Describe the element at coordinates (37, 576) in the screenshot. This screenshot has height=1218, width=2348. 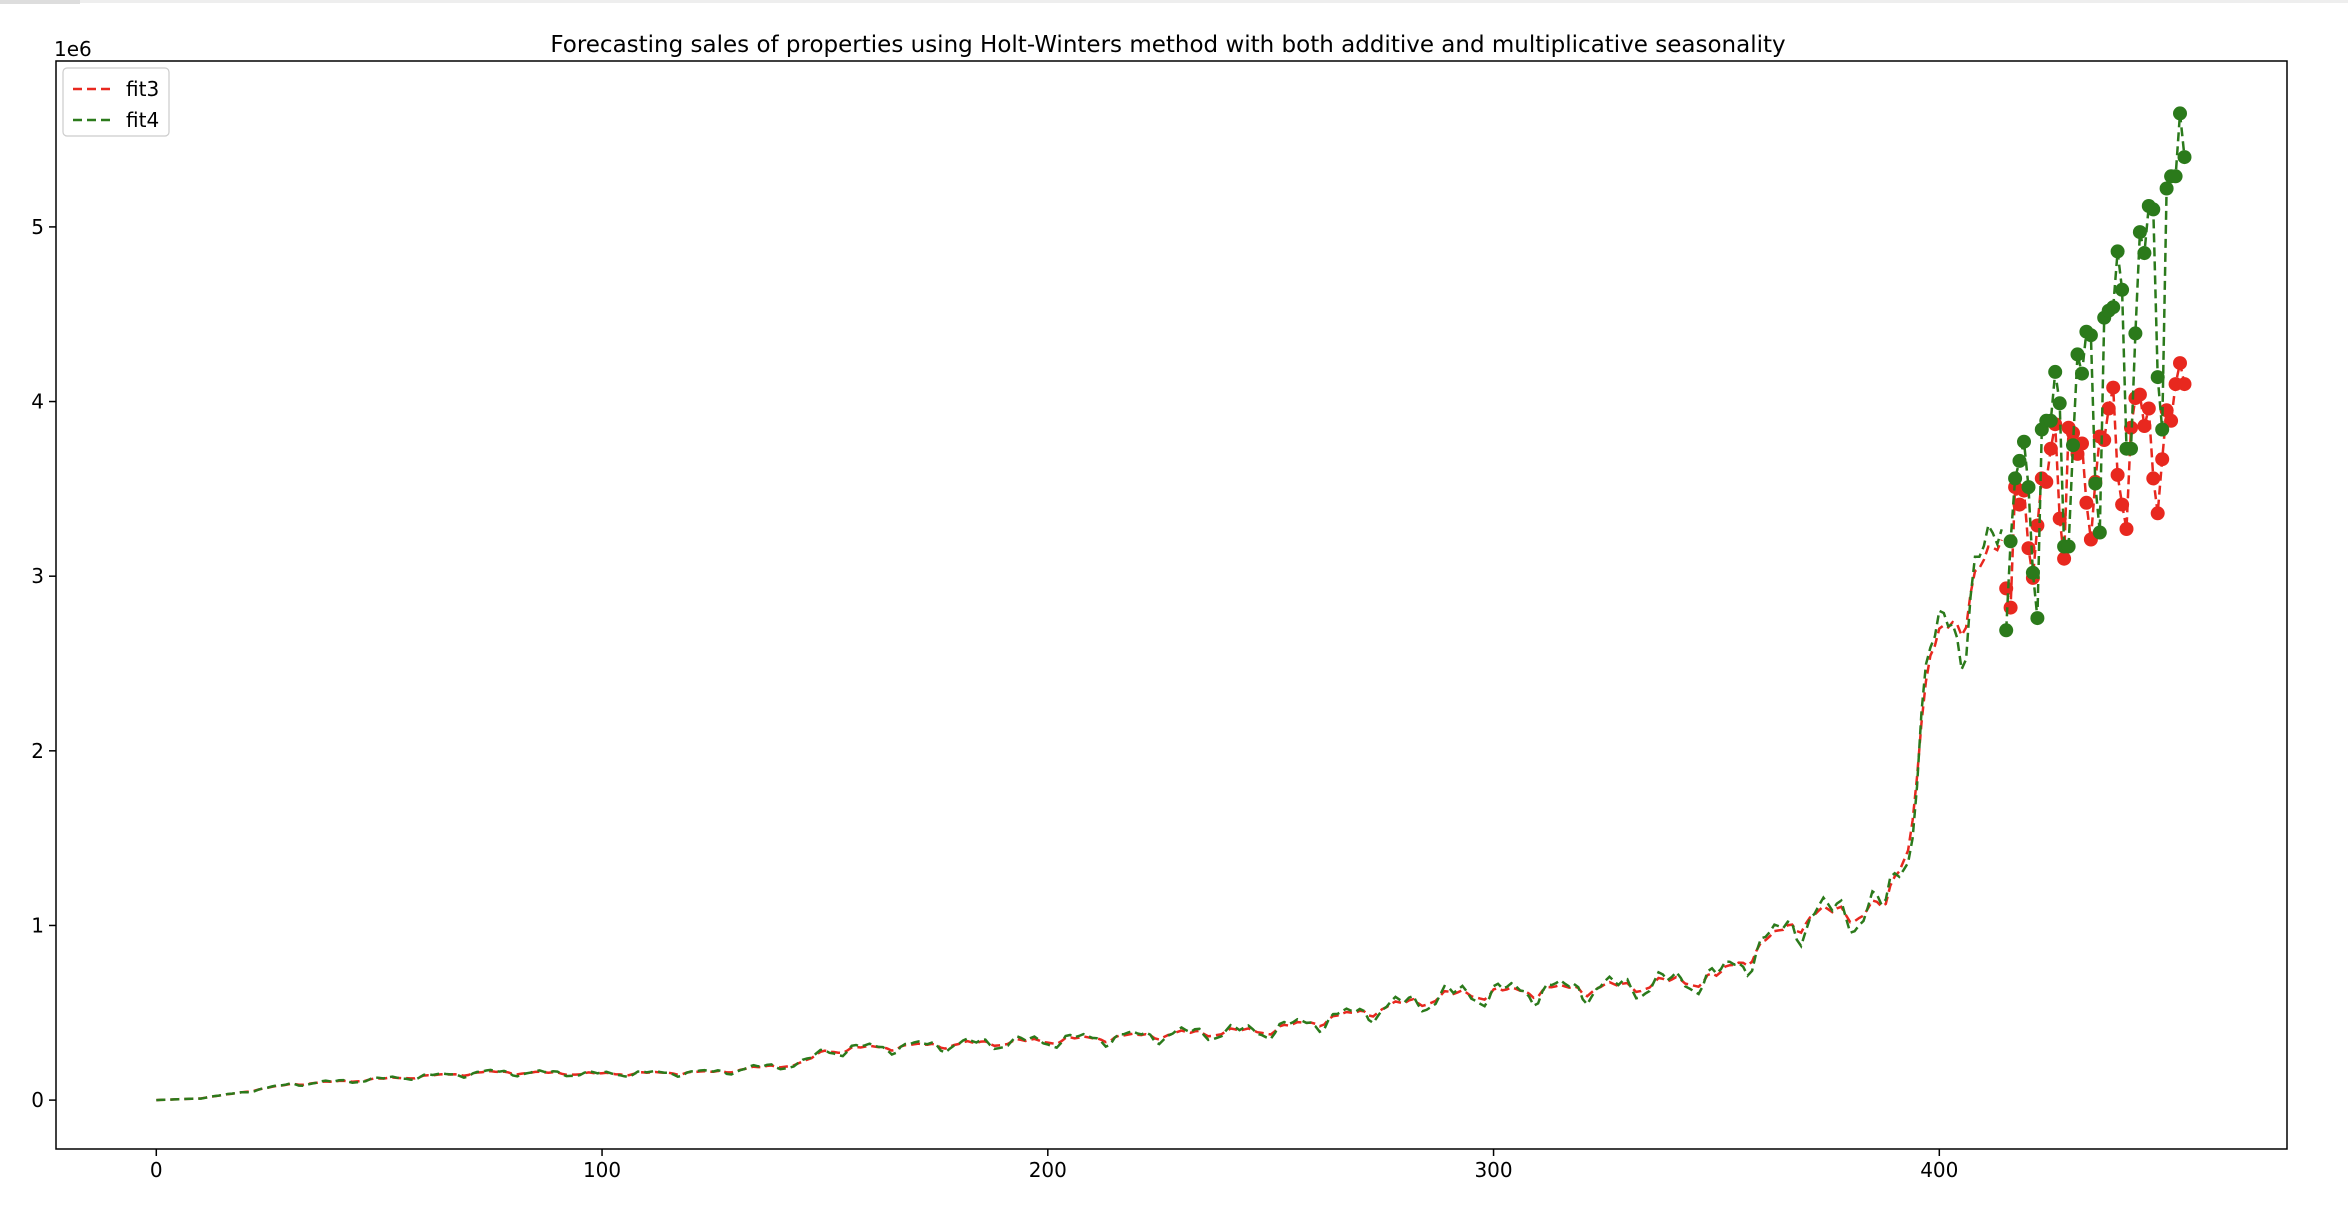
I see `y-tick-label-3: 3` at that location.